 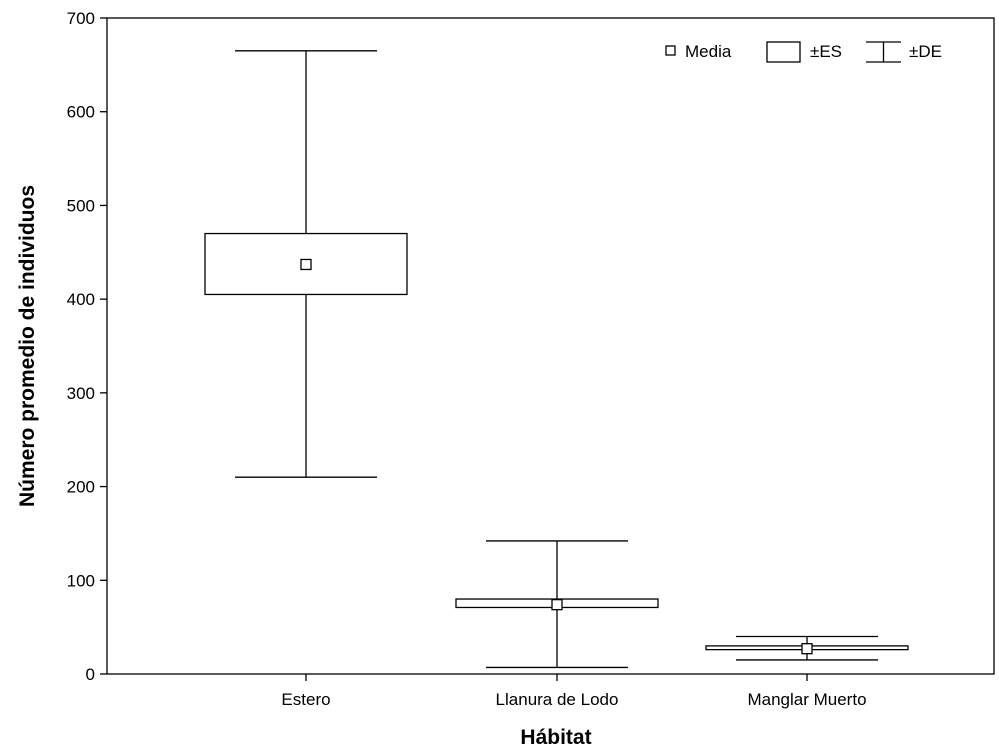 I want to click on legend-box-symbol, so click(x=783, y=52).